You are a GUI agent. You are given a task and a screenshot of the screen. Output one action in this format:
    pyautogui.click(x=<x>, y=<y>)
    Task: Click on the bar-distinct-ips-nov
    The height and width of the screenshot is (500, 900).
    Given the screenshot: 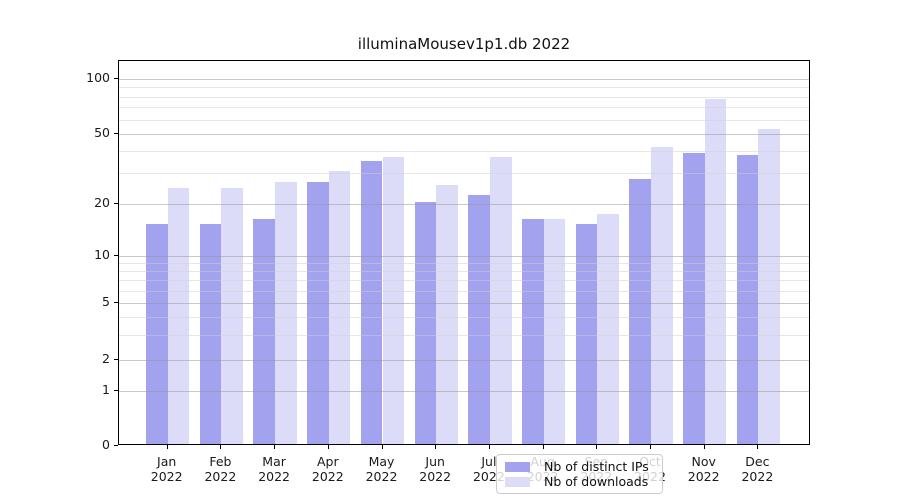 What is the action you would take?
    pyautogui.click(x=694, y=298)
    